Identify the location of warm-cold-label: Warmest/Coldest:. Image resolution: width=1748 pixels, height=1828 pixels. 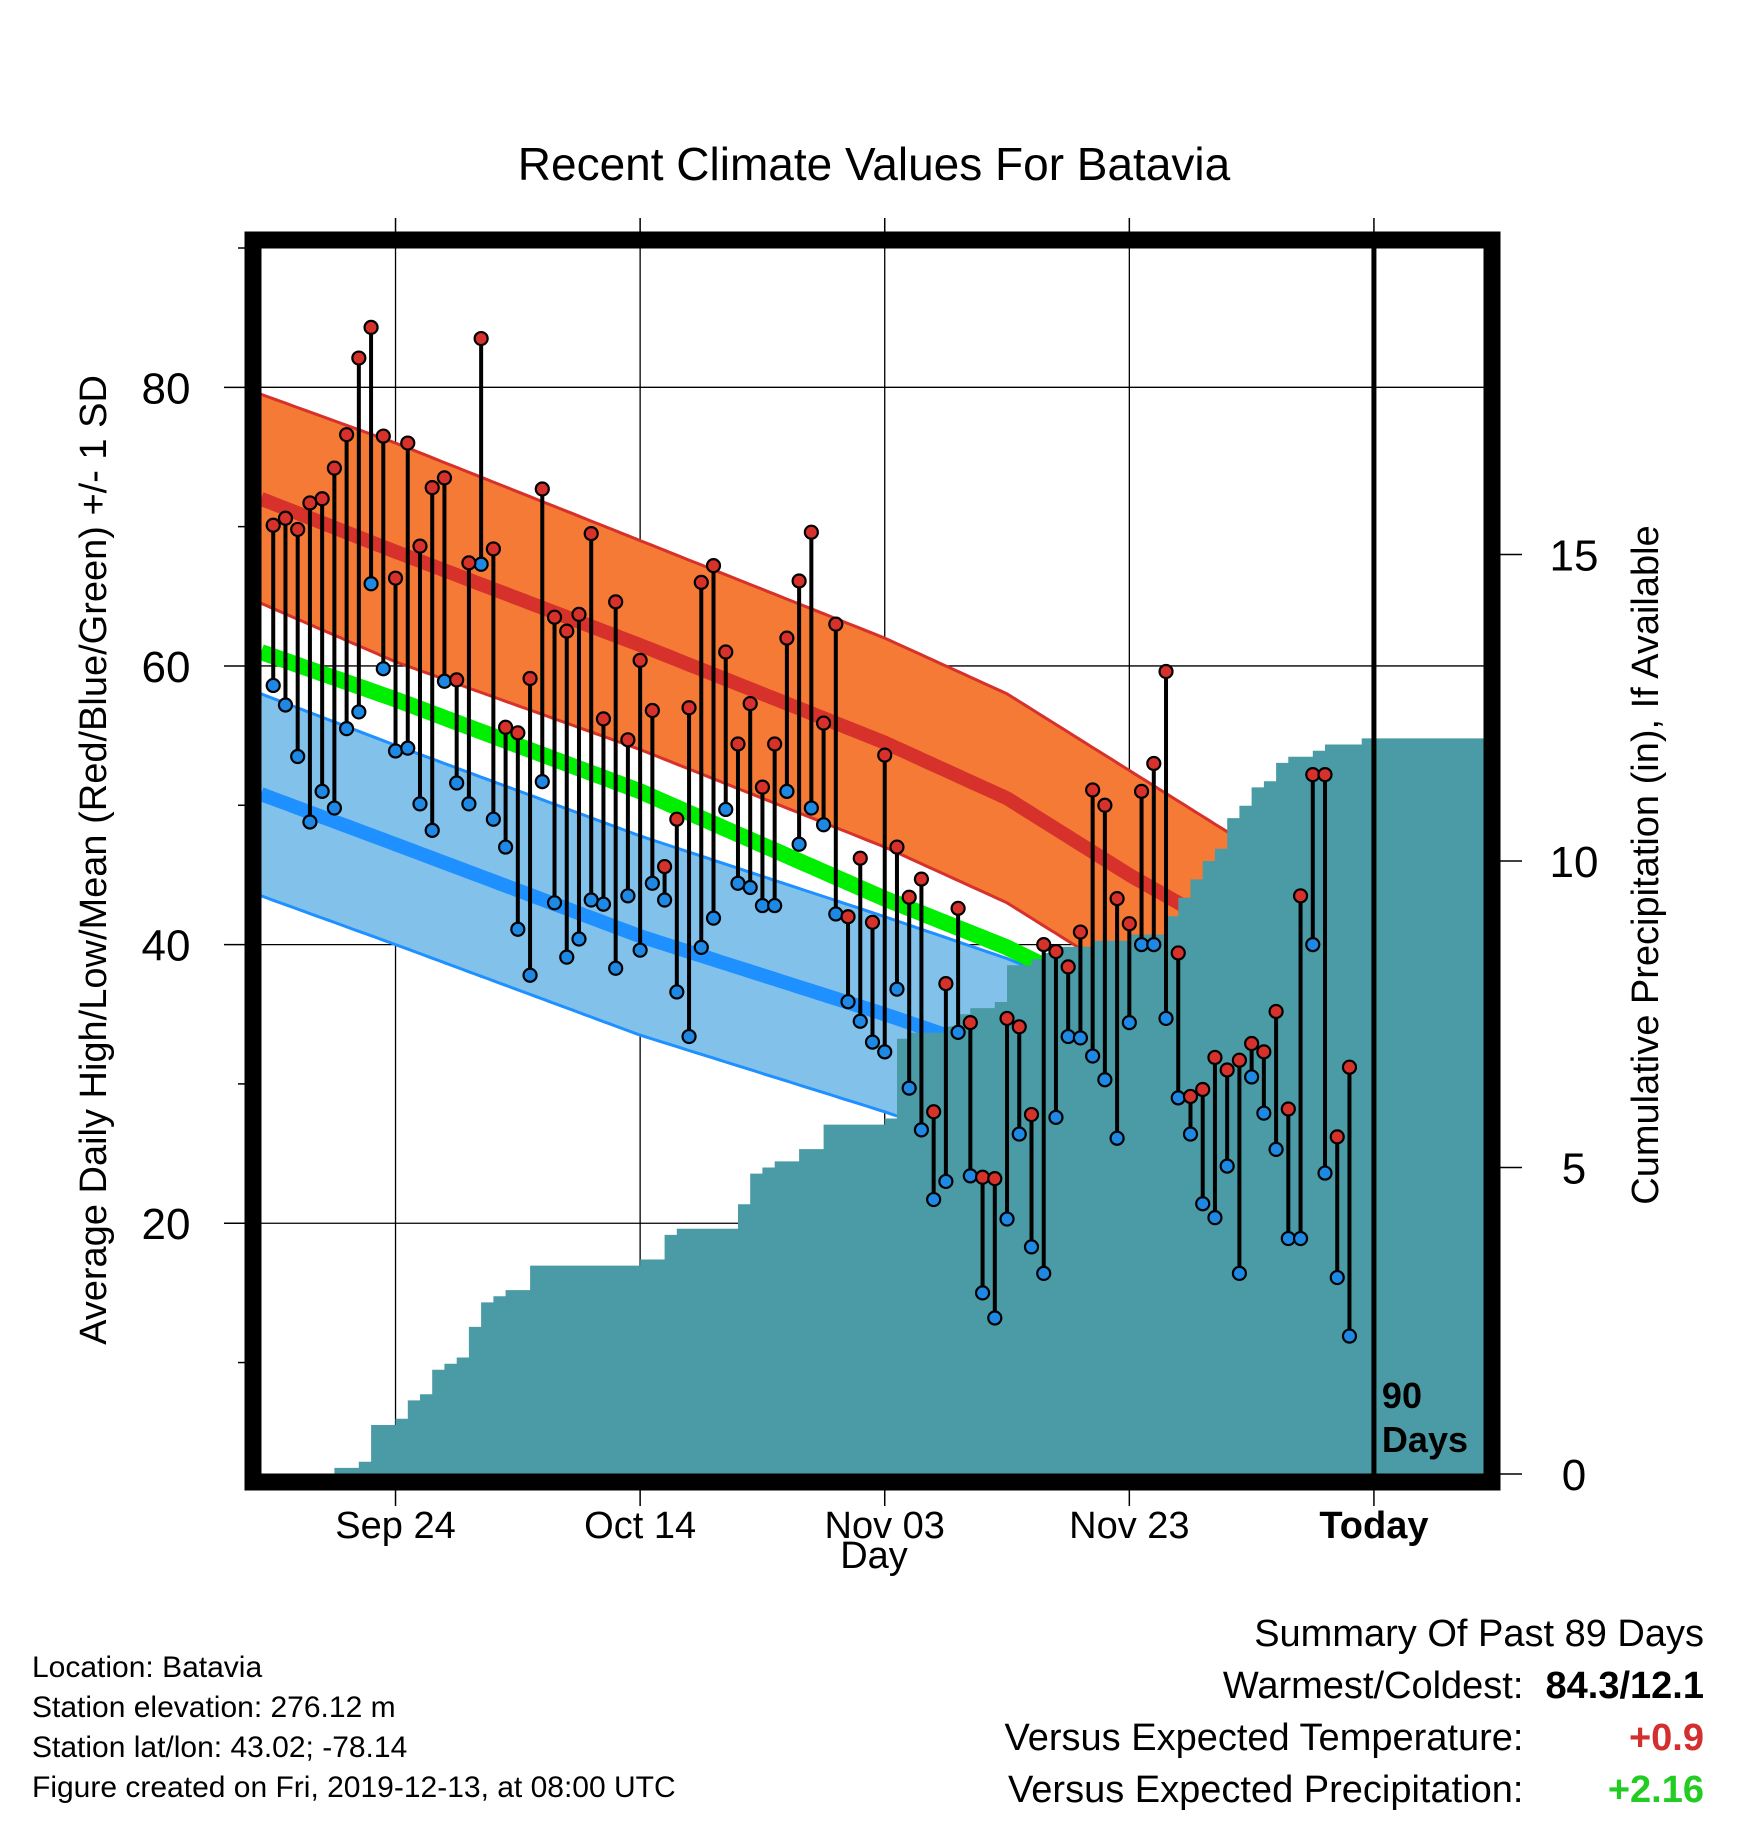
(1373, 1686).